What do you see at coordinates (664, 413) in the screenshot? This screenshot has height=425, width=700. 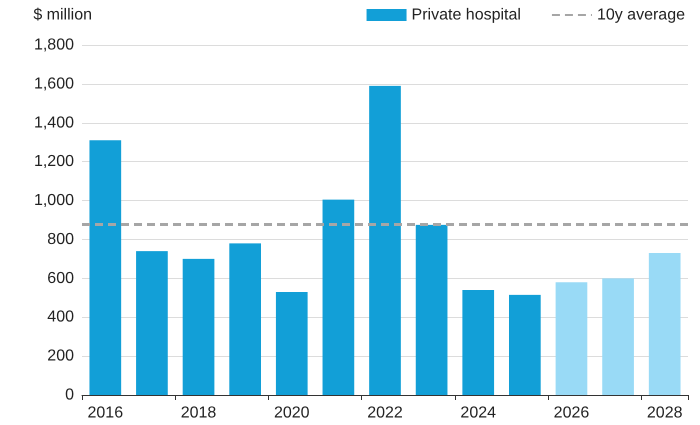 I see `x-tick-label: 2028` at bounding box center [664, 413].